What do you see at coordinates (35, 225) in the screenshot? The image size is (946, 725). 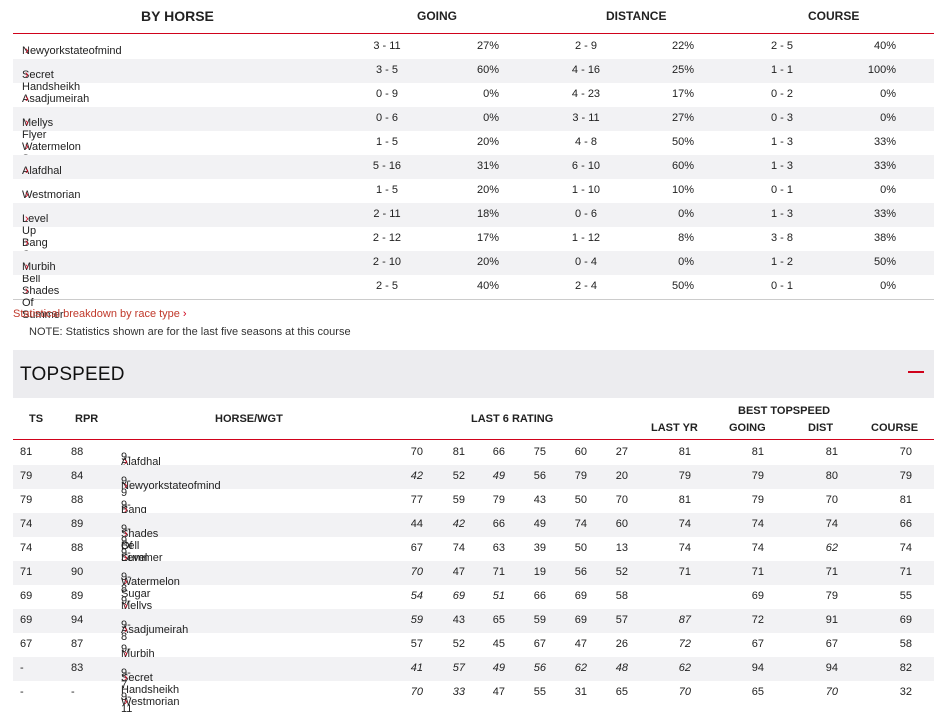 I see `horse-name: Level Up` at bounding box center [35, 225].